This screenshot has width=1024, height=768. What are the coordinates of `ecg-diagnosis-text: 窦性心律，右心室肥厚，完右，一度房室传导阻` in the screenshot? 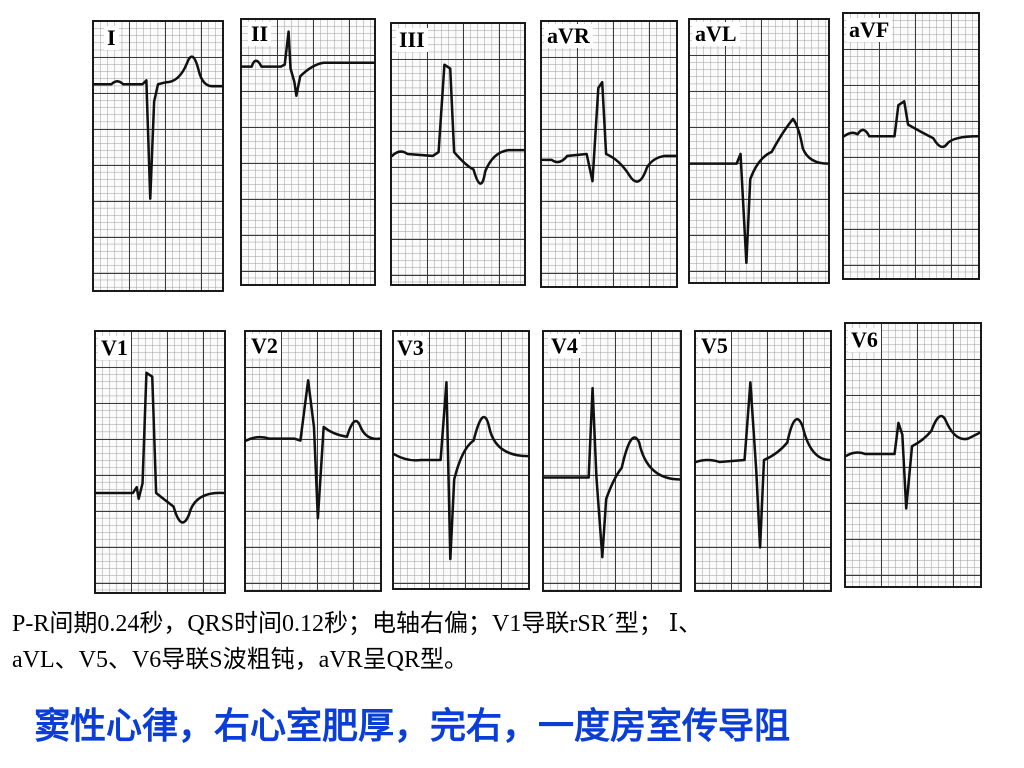 It's located at (412, 726).